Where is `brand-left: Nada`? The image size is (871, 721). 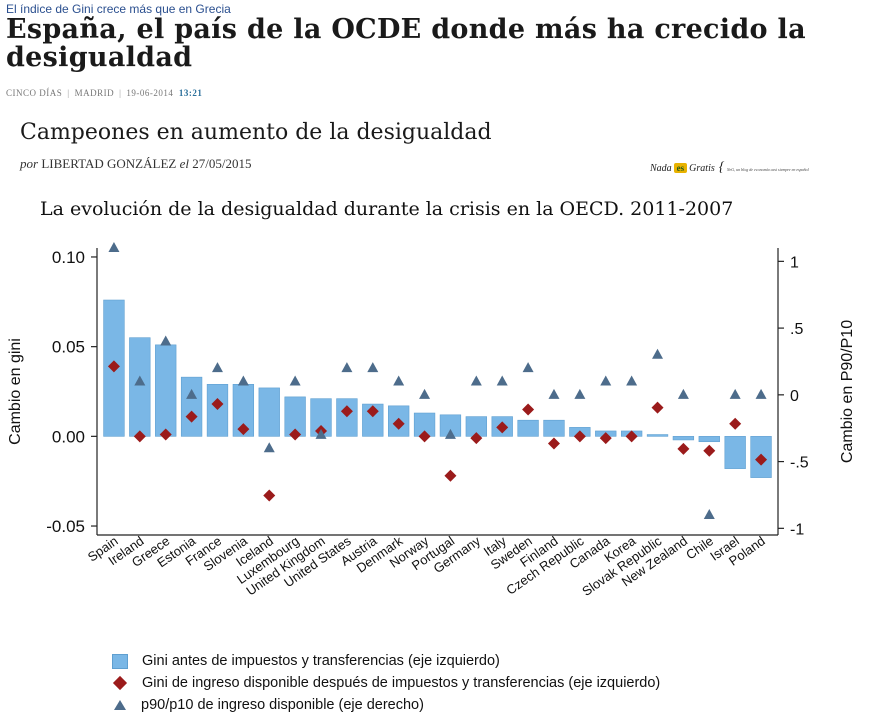
brand-left: Nada is located at coordinates (661, 168).